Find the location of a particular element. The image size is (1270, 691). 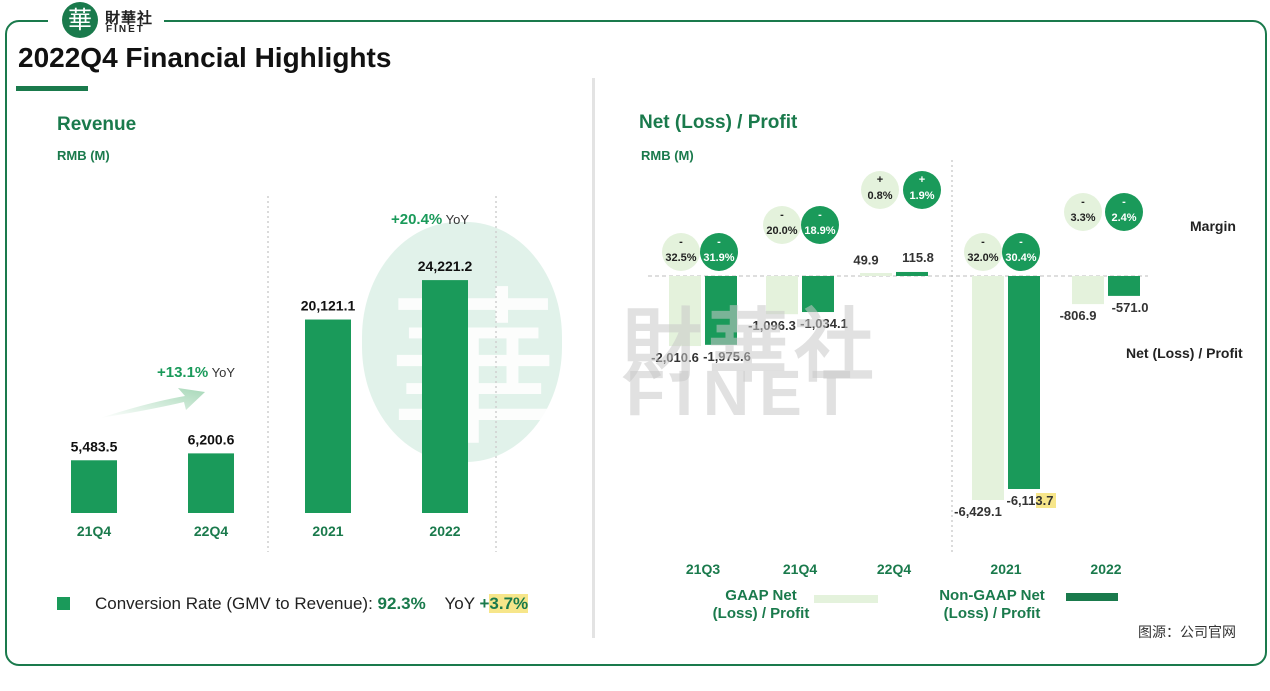

margin-sign-gaap-21q3: - is located at coordinates (681, 242).